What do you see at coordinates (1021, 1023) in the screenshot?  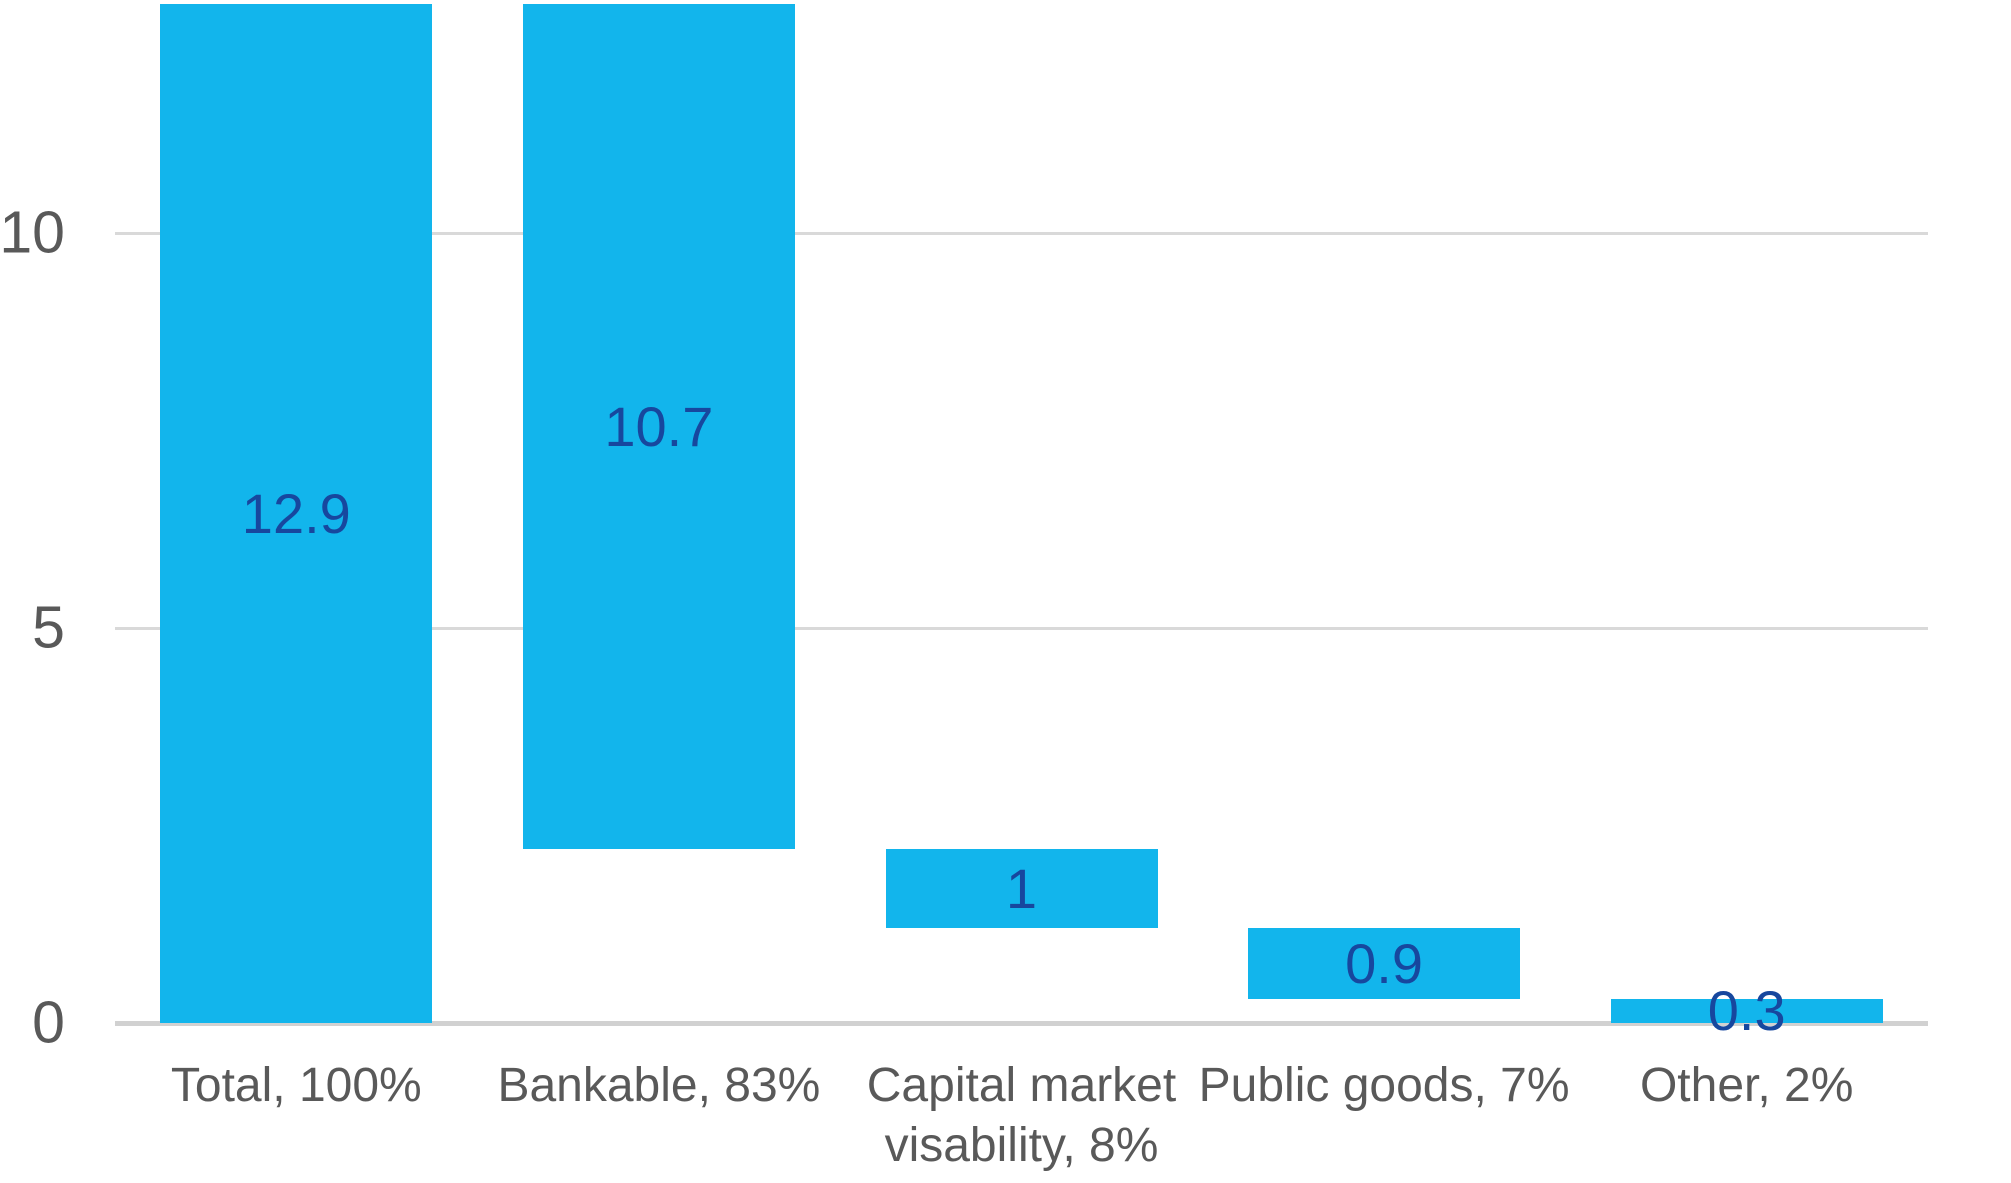 I see `x-axis-line` at bounding box center [1021, 1023].